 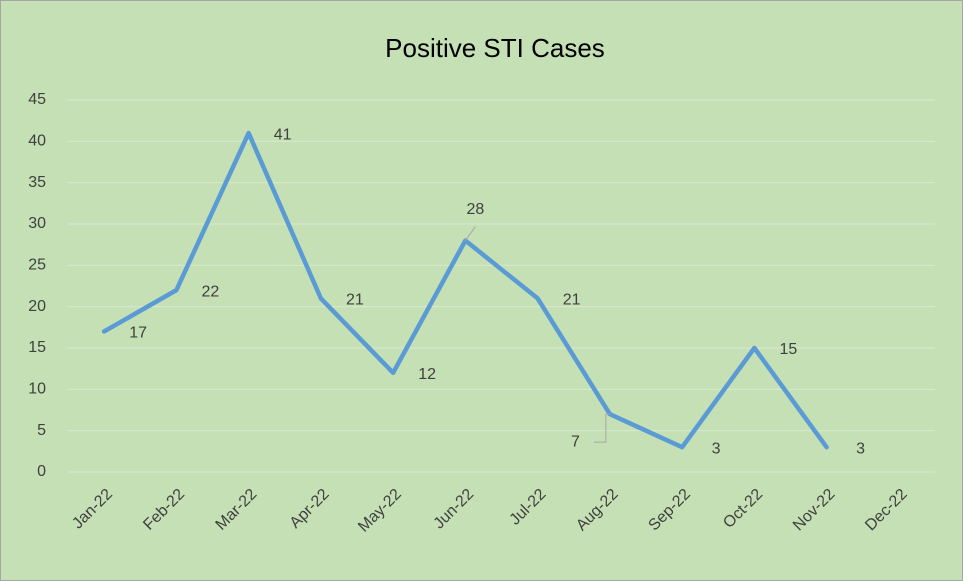 What do you see at coordinates (37, 99) in the screenshot?
I see `y-tick-label: 45` at bounding box center [37, 99].